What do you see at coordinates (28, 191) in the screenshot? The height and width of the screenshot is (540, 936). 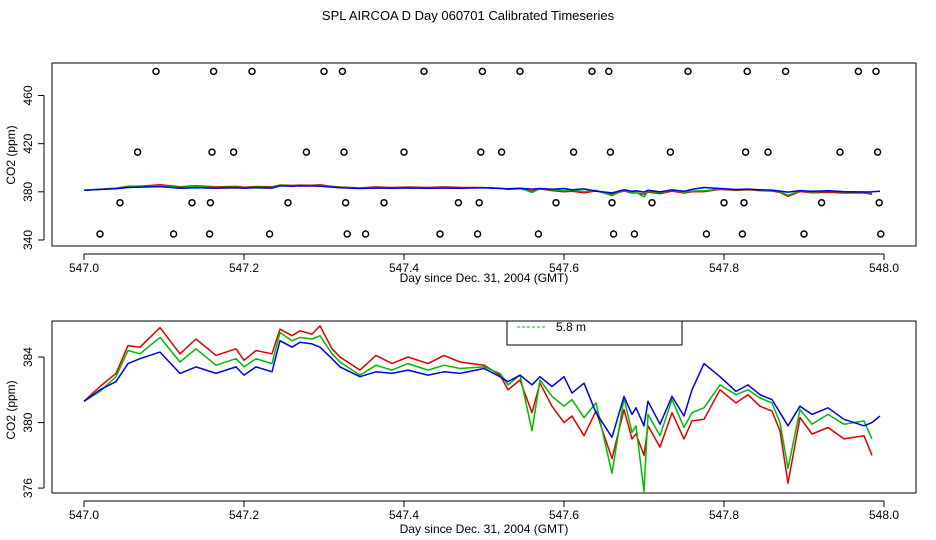 I see `top-y-tick-label: 380` at bounding box center [28, 191].